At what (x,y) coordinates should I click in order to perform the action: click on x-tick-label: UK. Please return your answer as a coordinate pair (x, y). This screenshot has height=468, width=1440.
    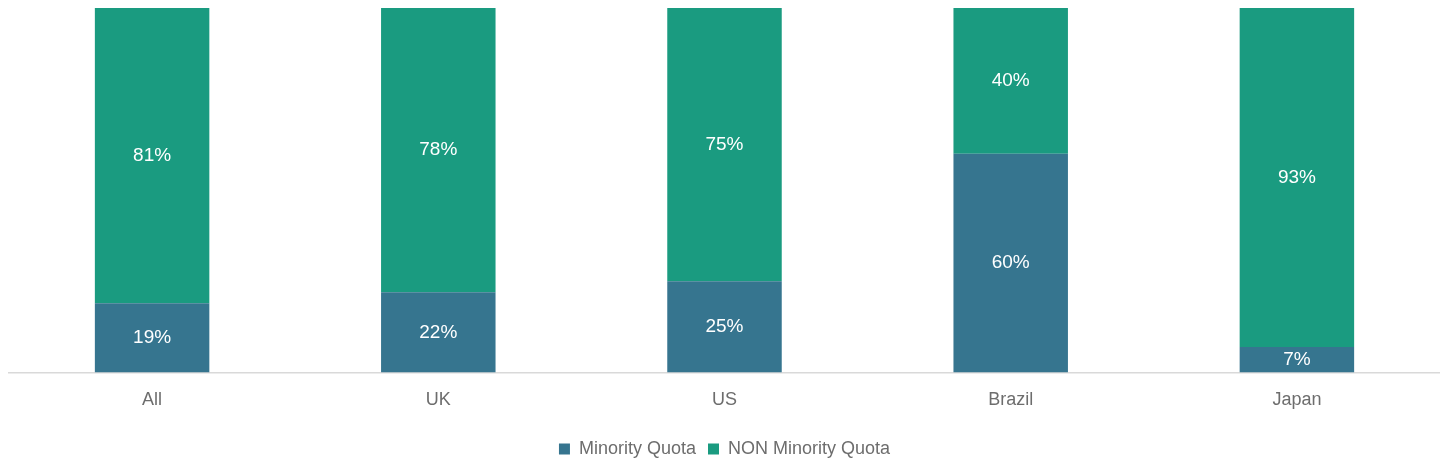
    Looking at the image, I should click on (438, 399).